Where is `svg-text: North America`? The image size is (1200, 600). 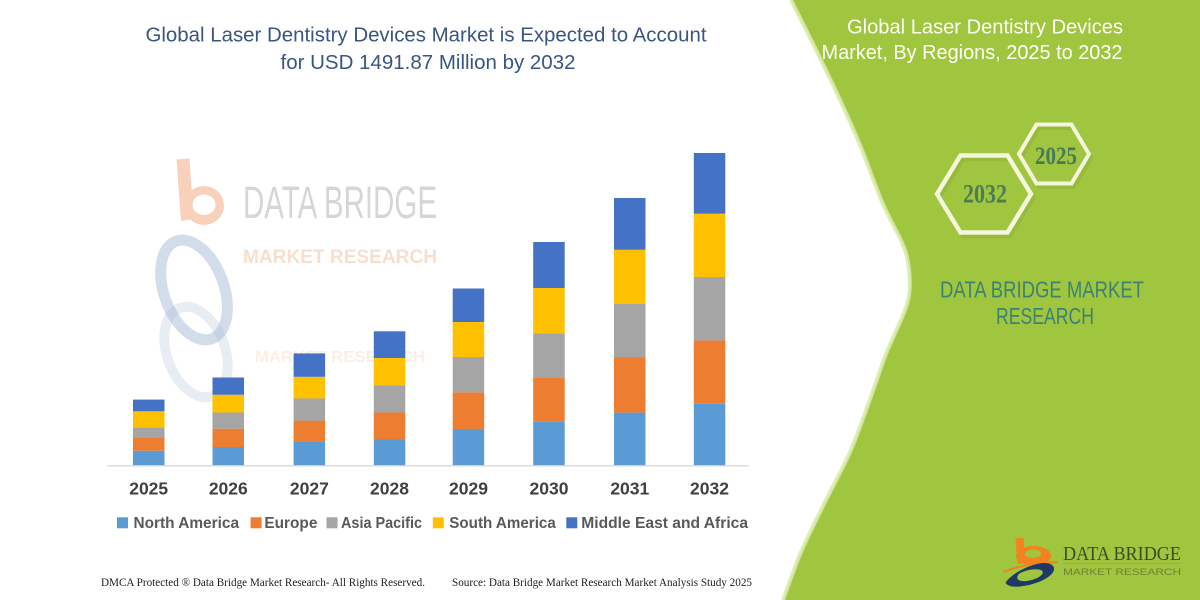
svg-text: North America is located at coordinates (187, 523).